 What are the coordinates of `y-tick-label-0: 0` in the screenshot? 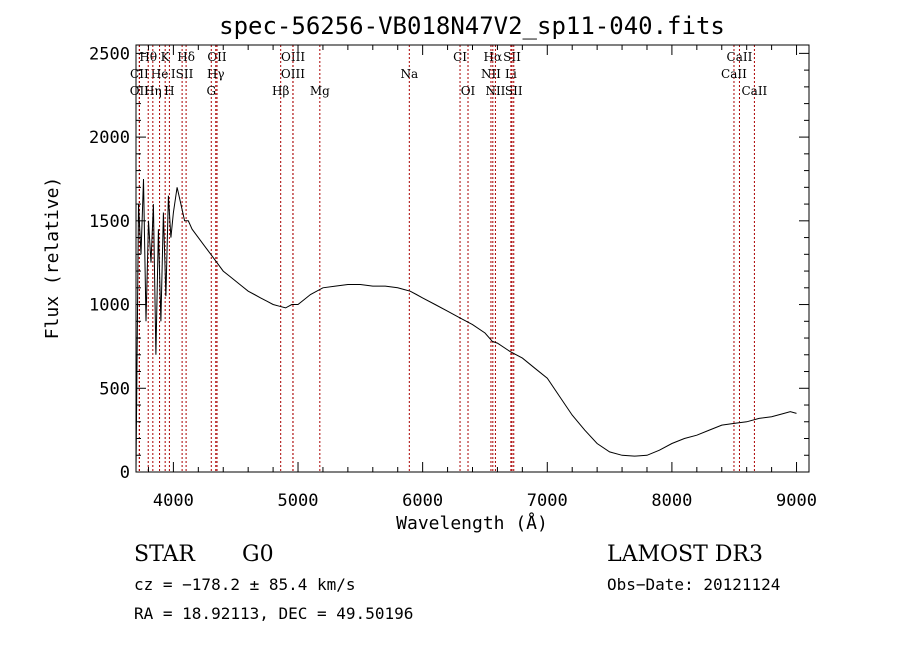 It's located at (125, 473).